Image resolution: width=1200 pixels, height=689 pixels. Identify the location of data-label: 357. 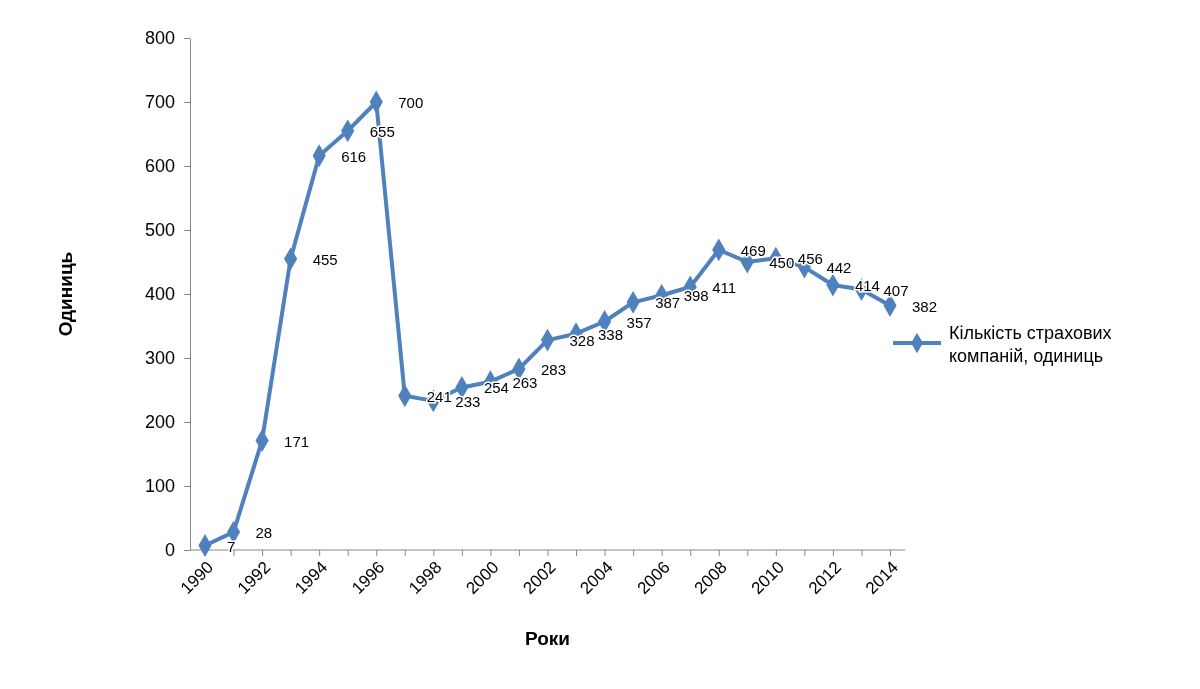
(639, 322).